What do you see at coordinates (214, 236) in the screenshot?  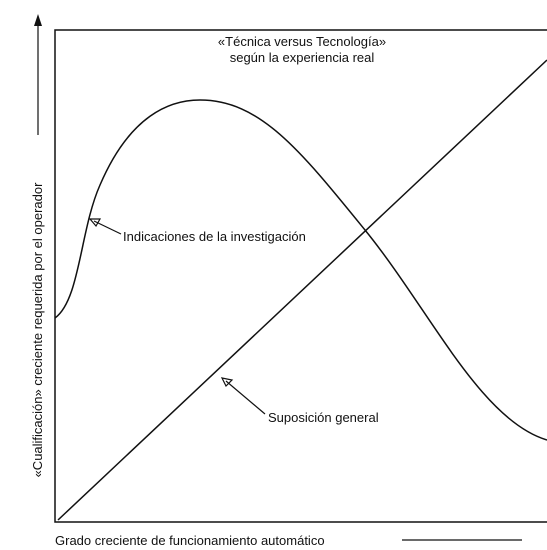 I see `curve-label: Indicaciones de la investigación` at bounding box center [214, 236].